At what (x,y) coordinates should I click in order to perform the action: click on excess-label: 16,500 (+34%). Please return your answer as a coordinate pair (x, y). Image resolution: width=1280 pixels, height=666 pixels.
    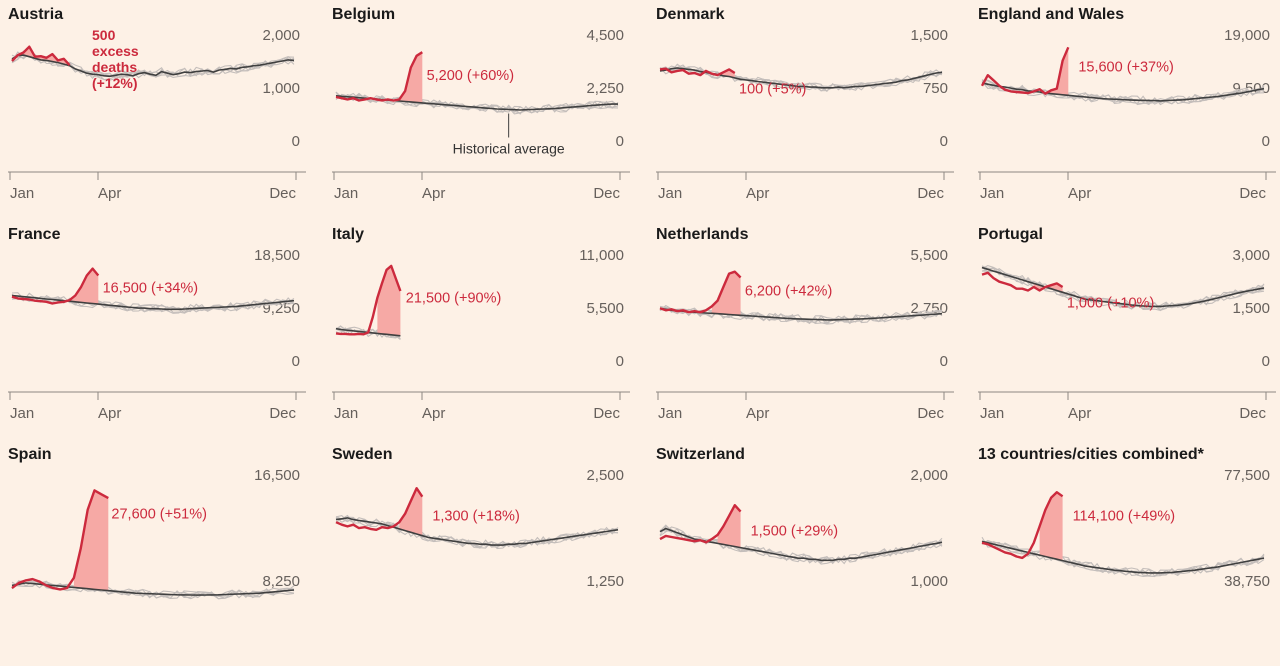
    Looking at the image, I should click on (151, 289).